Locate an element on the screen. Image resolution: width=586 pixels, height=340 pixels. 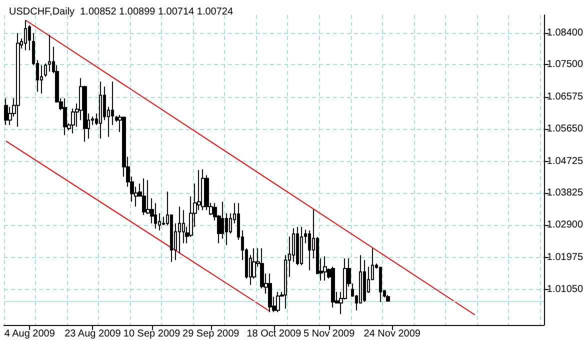
y-tick-label: 1.05650 is located at coordinates (565, 129).